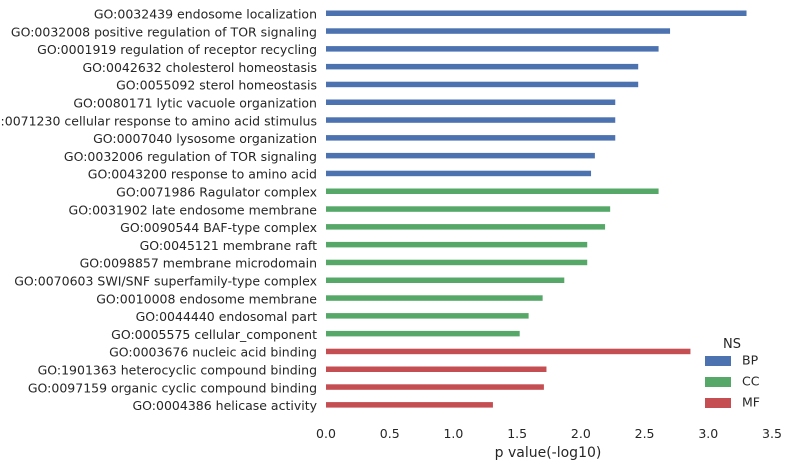  I want to click on category-label: GO:0042632 cholesterol homeostasis, so click(200, 67).